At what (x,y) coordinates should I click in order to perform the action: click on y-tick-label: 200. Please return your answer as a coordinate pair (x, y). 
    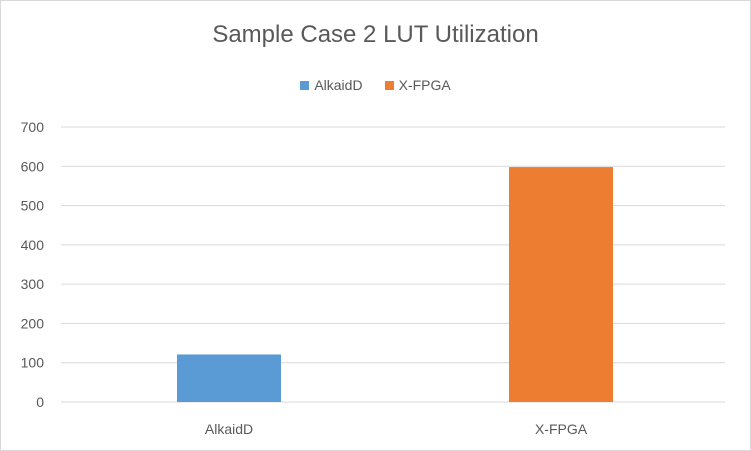
    Looking at the image, I should click on (33, 323).